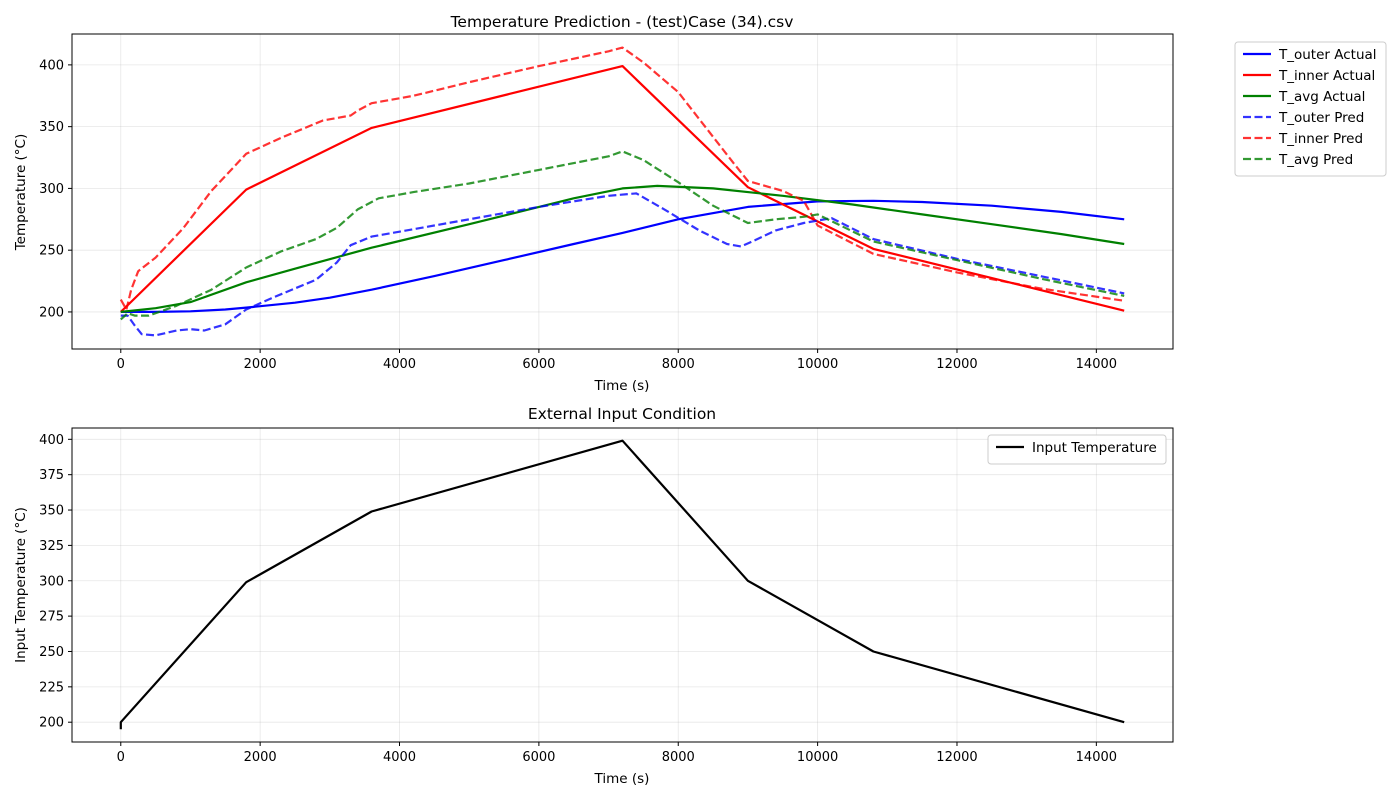  What do you see at coordinates (51, 475) in the screenshot?
I see `y-tick-label: 375` at bounding box center [51, 475].